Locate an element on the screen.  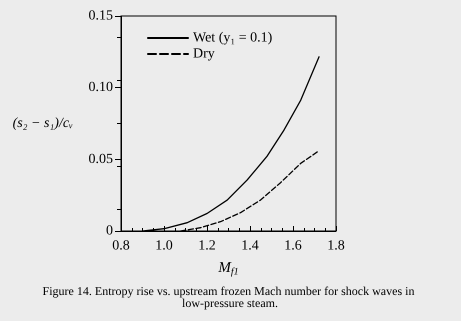
x-tick-label: 1.0 is located at coordinates (164, 246).